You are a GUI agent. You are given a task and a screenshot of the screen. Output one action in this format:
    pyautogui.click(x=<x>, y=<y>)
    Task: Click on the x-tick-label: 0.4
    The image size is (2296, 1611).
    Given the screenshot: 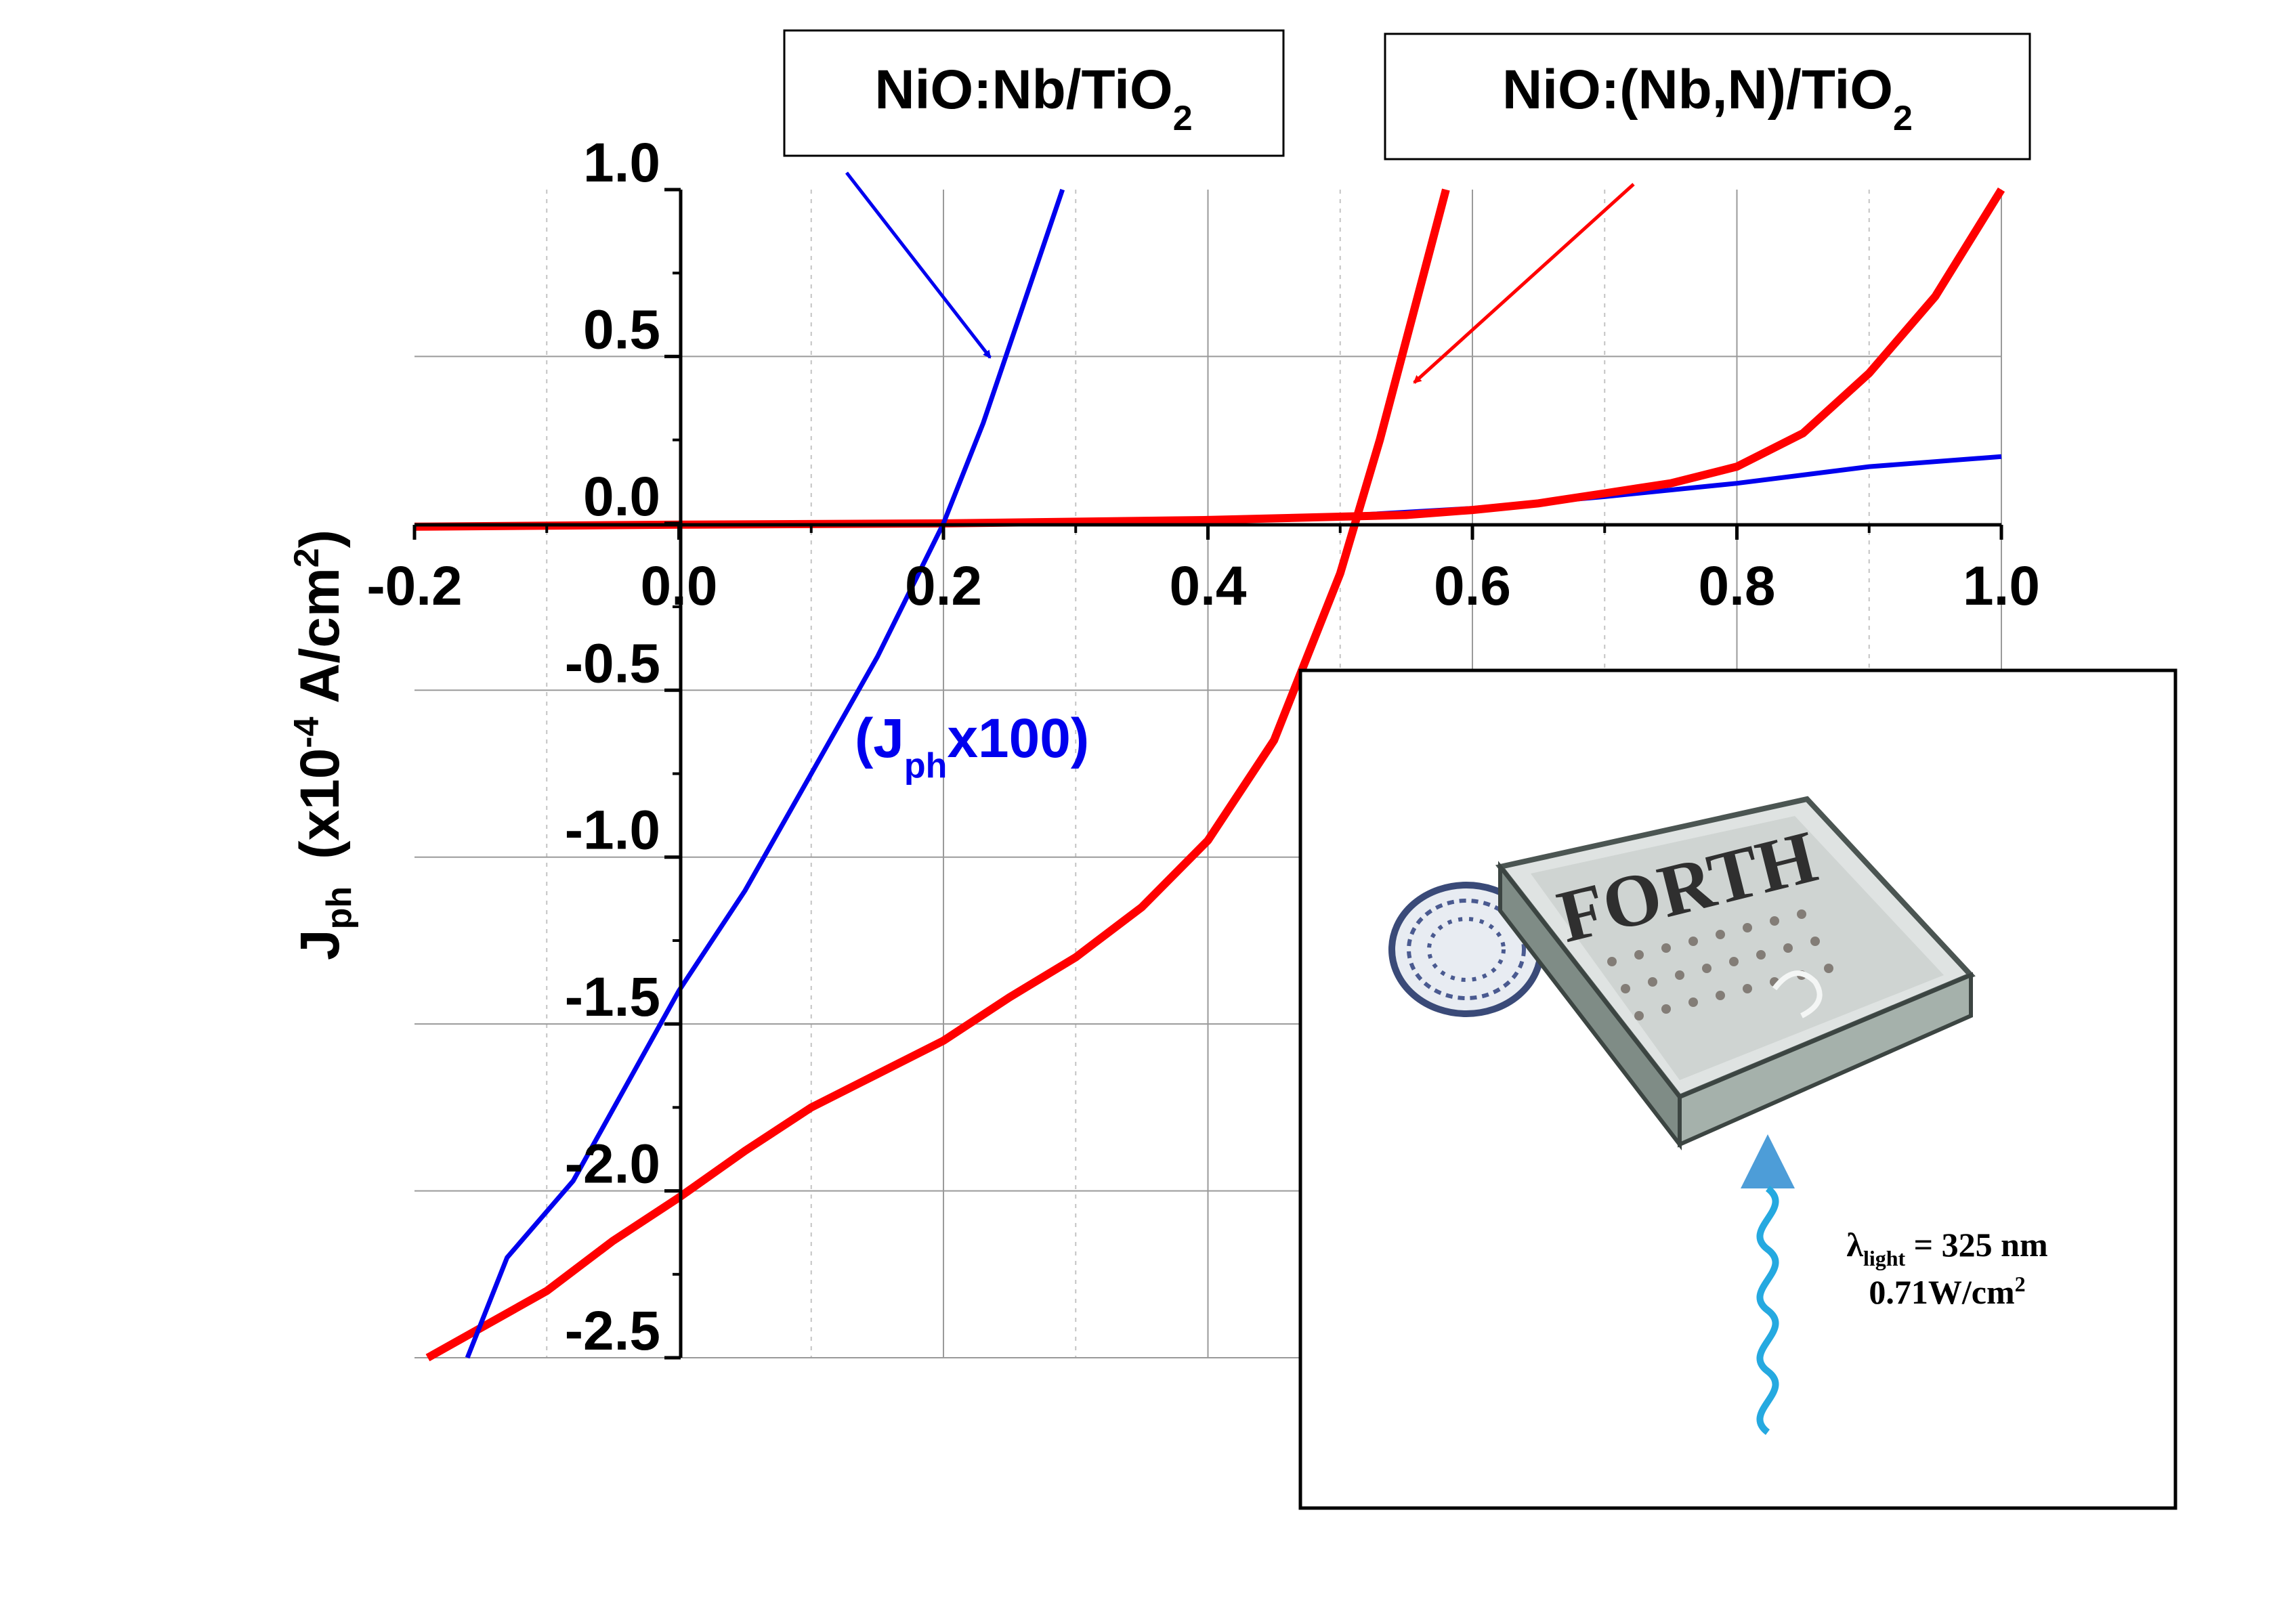 What is the action you would take?
    pyautogui.click(x=1208, y=586)
    